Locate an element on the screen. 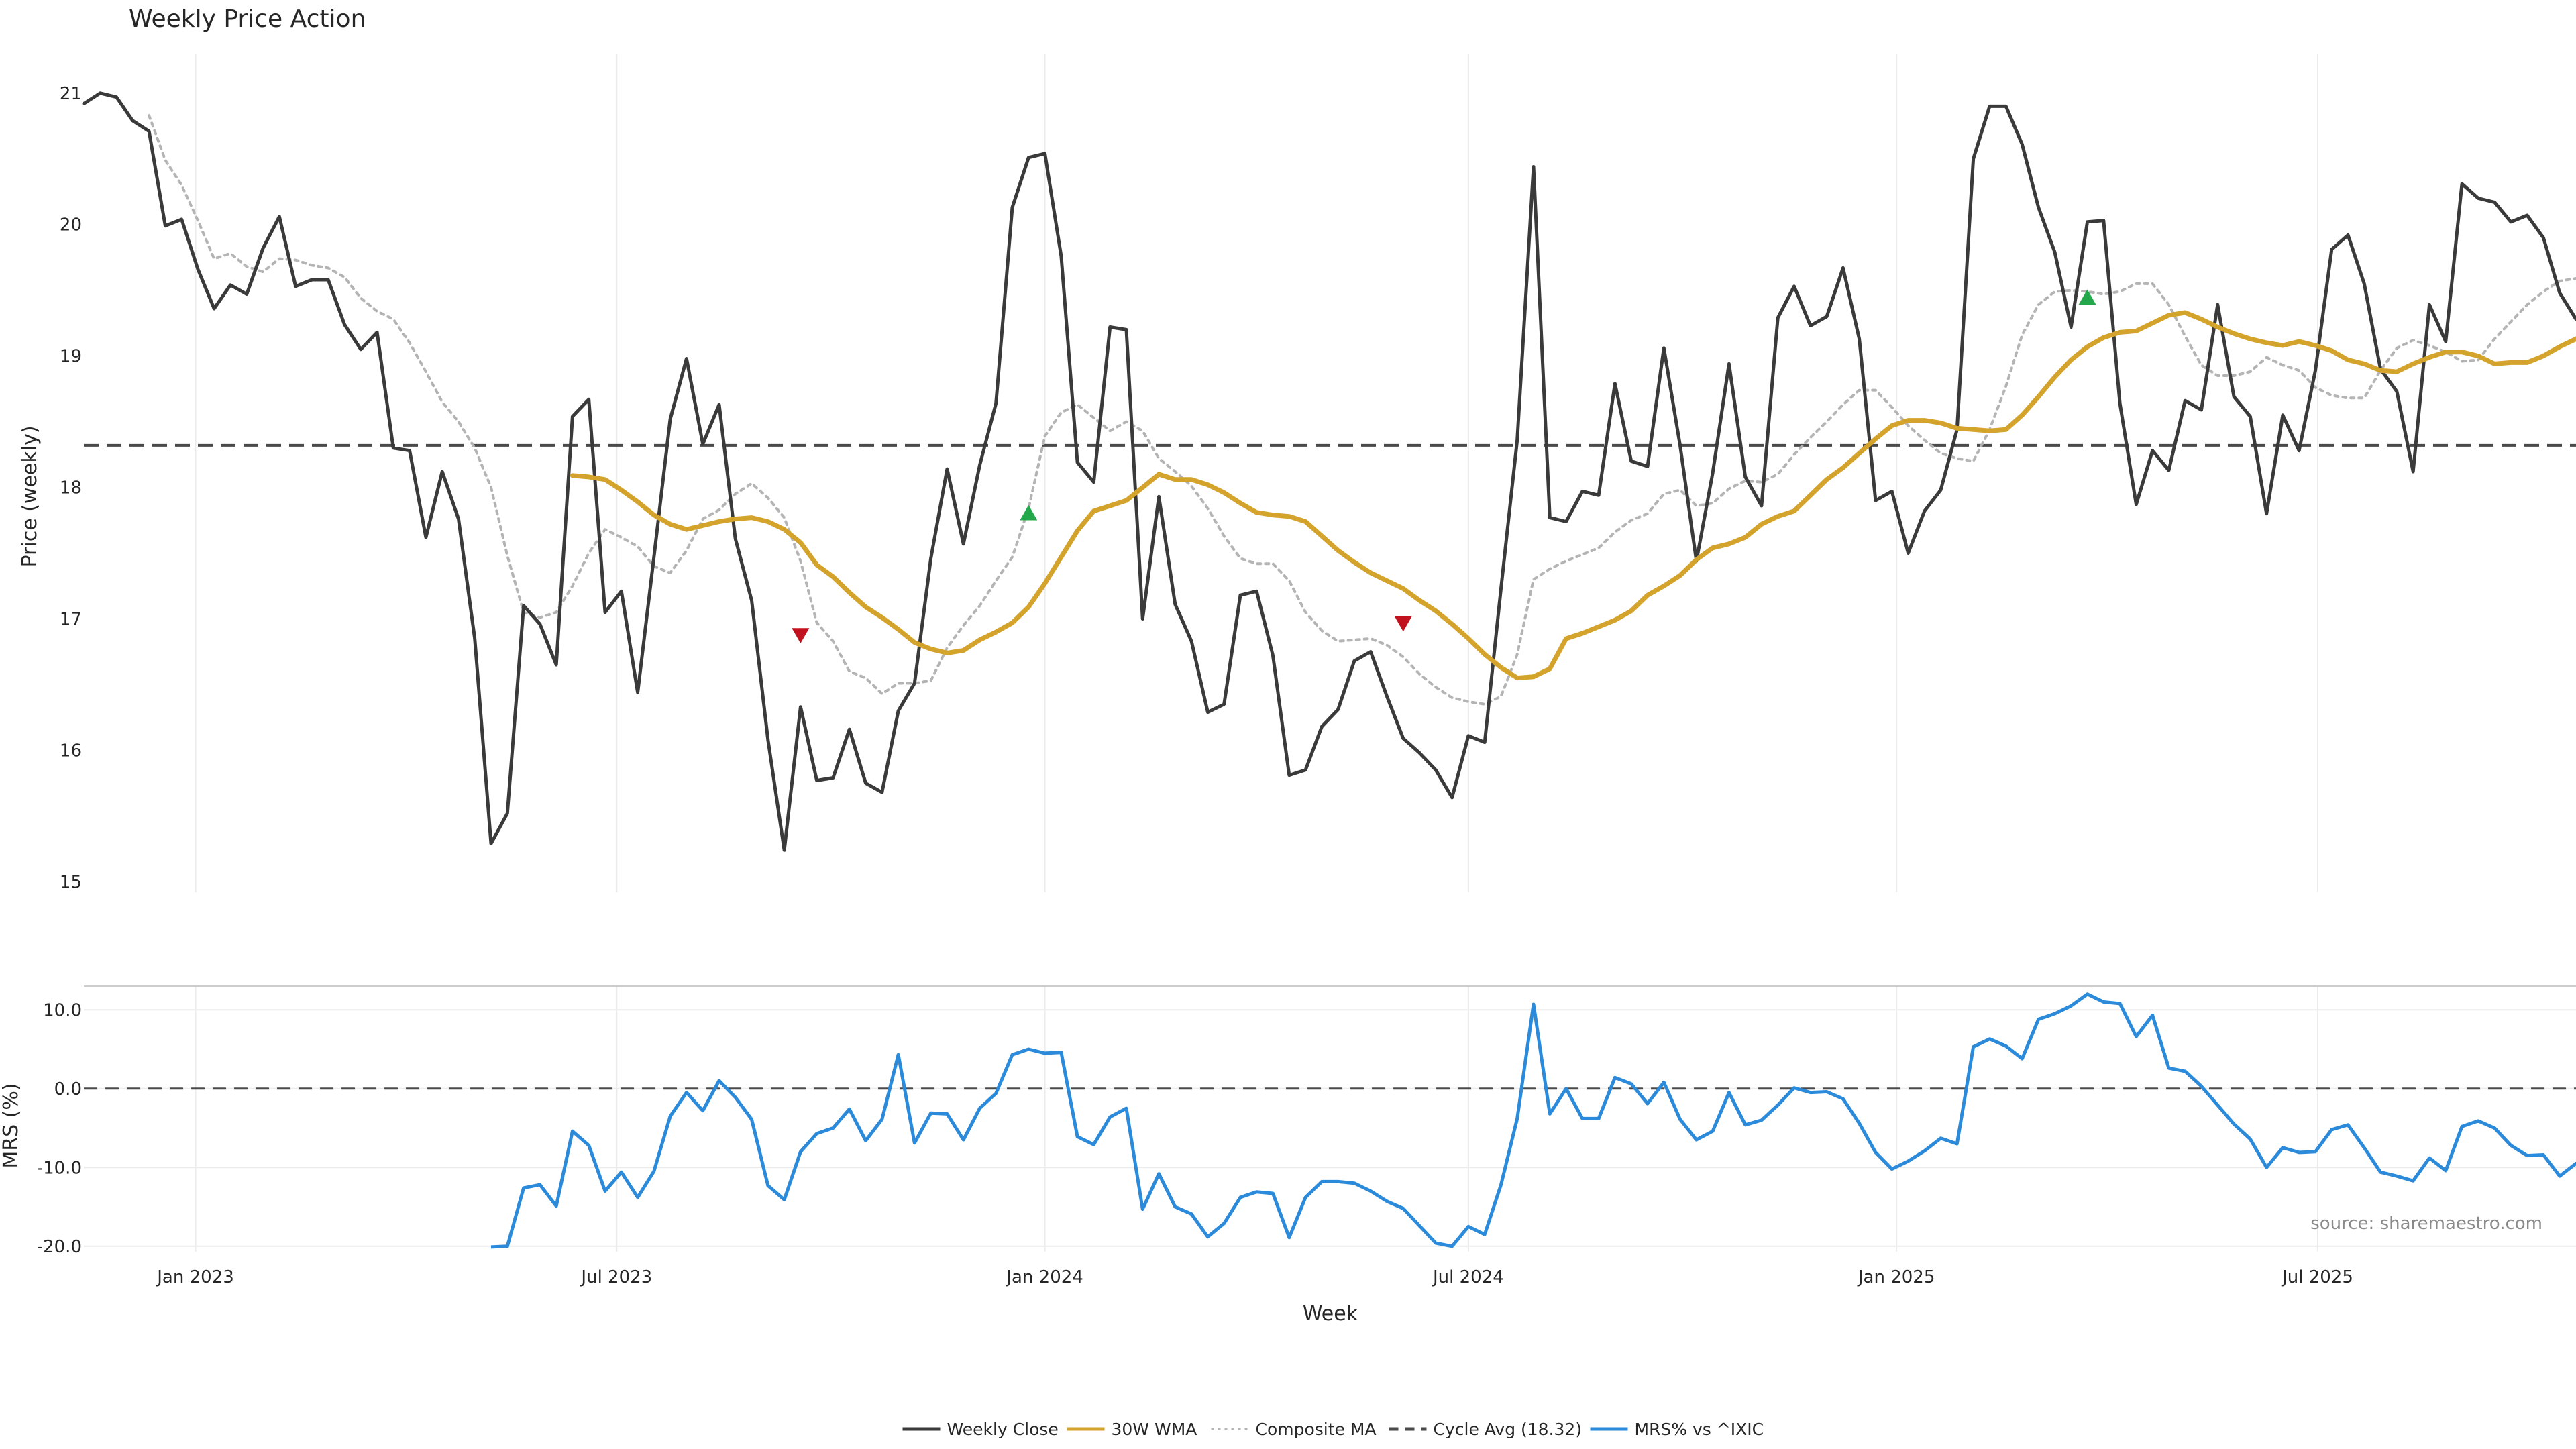 Image resolution: width=2576 pixels, height=1449 pixels. price-y-axis: 15 16 17 18 19 20 21 is located at coordinates (71, 488).